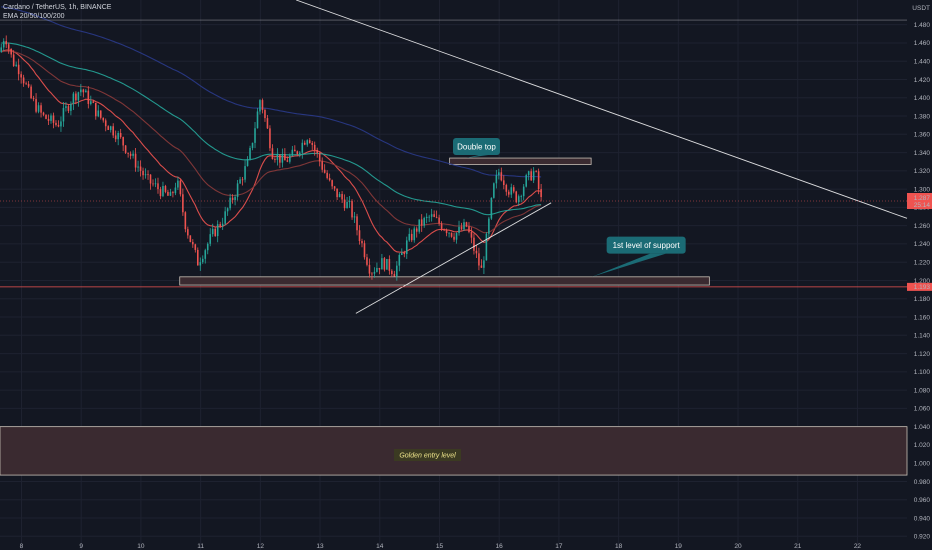 The image size is (932, 550). I want to click on support-zone, so click(444, 281).